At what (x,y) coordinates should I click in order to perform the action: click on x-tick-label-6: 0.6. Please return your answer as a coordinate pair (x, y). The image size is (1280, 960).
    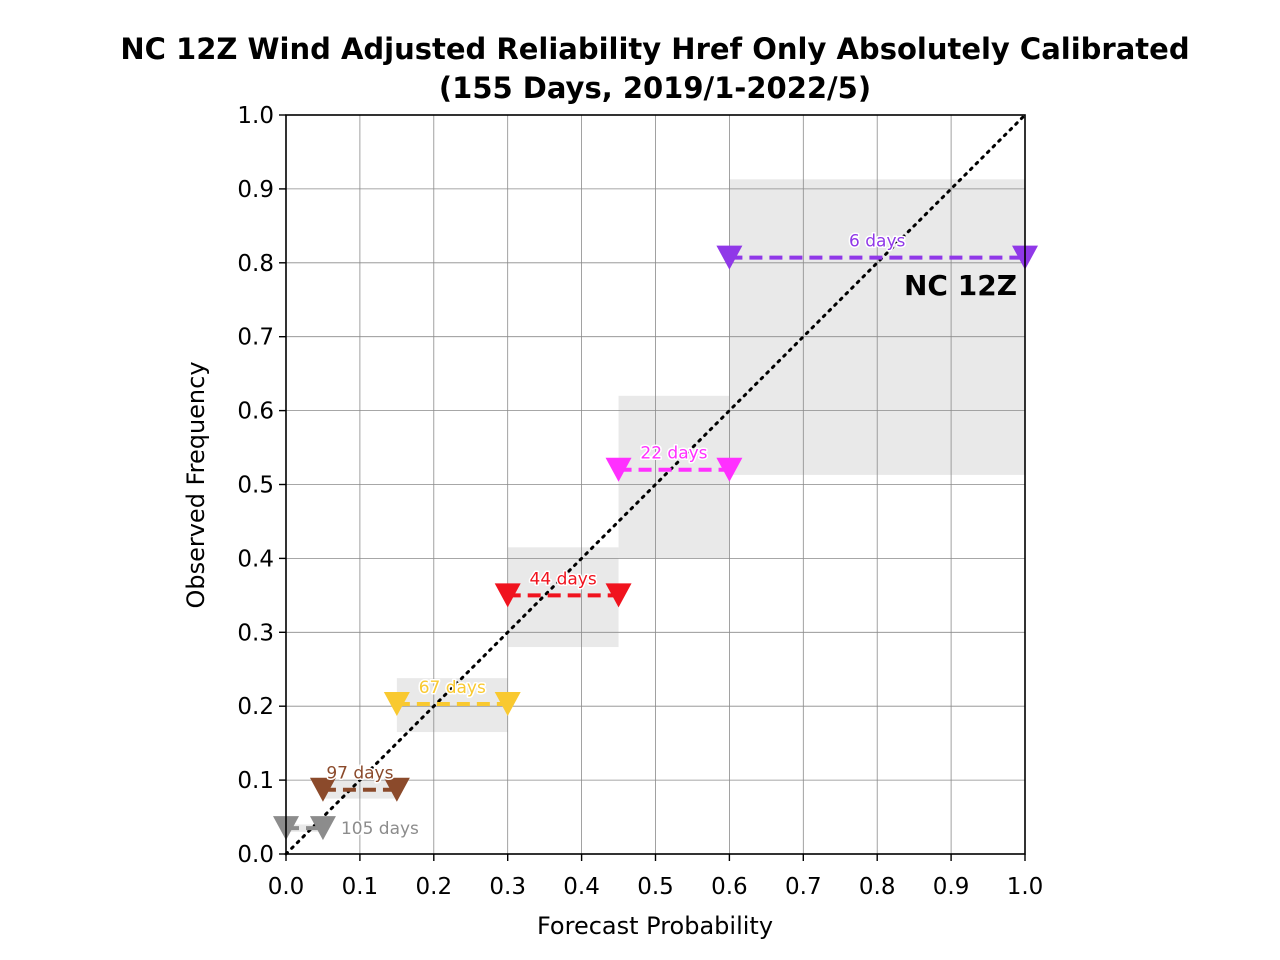
    Looking at the image, I should click on (729, 887).